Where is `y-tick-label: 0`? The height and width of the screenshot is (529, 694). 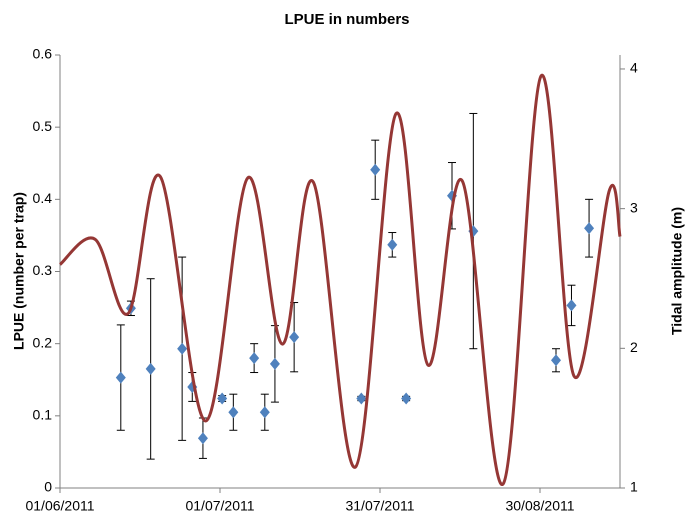 y-tick-label: 0 is located at coordinates (48, 487).